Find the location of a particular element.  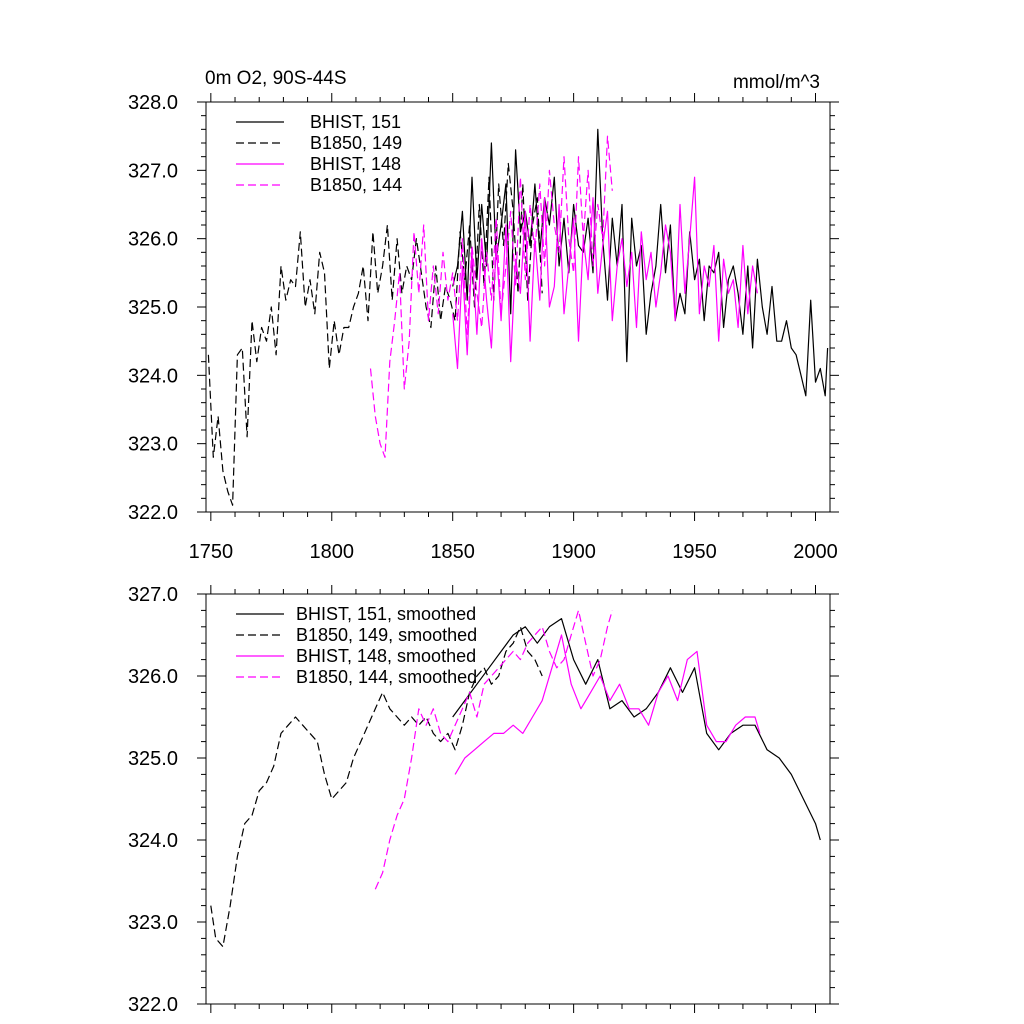

top-title-left: 0m O2, 90S-44S is located at coordinates (276, 78).